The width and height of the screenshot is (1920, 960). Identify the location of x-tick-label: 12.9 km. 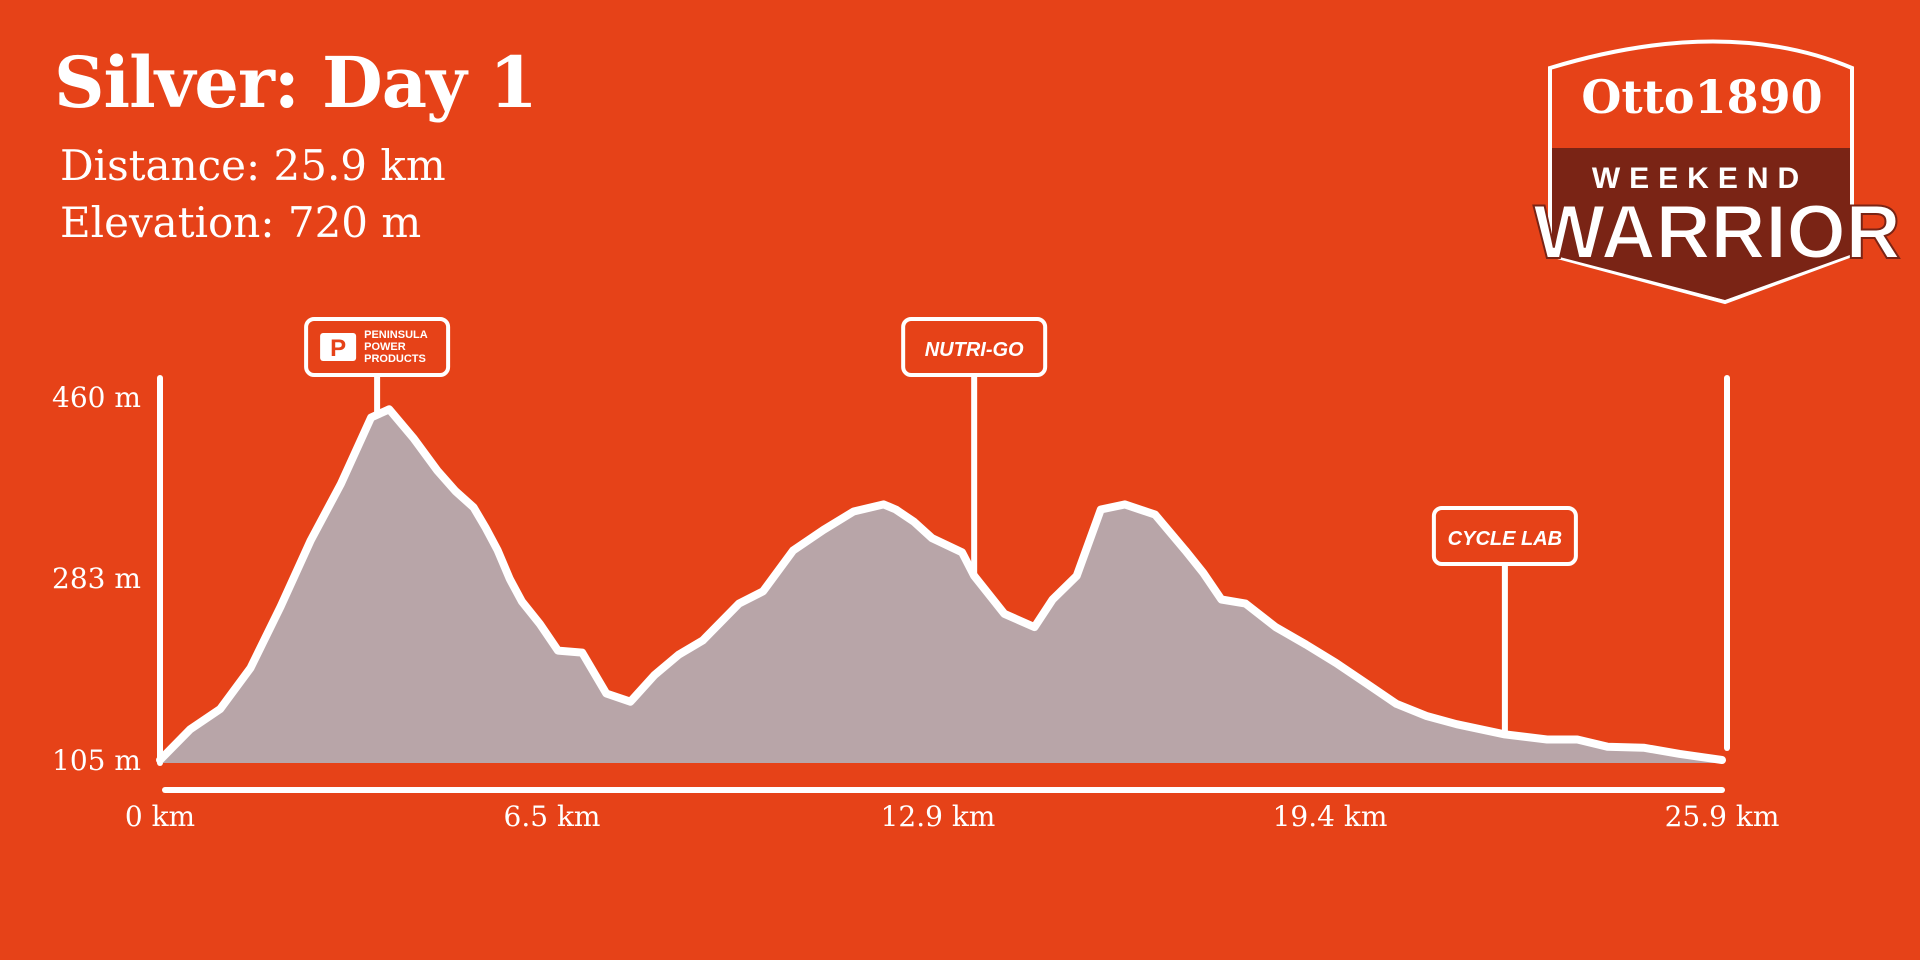
(938, 816).